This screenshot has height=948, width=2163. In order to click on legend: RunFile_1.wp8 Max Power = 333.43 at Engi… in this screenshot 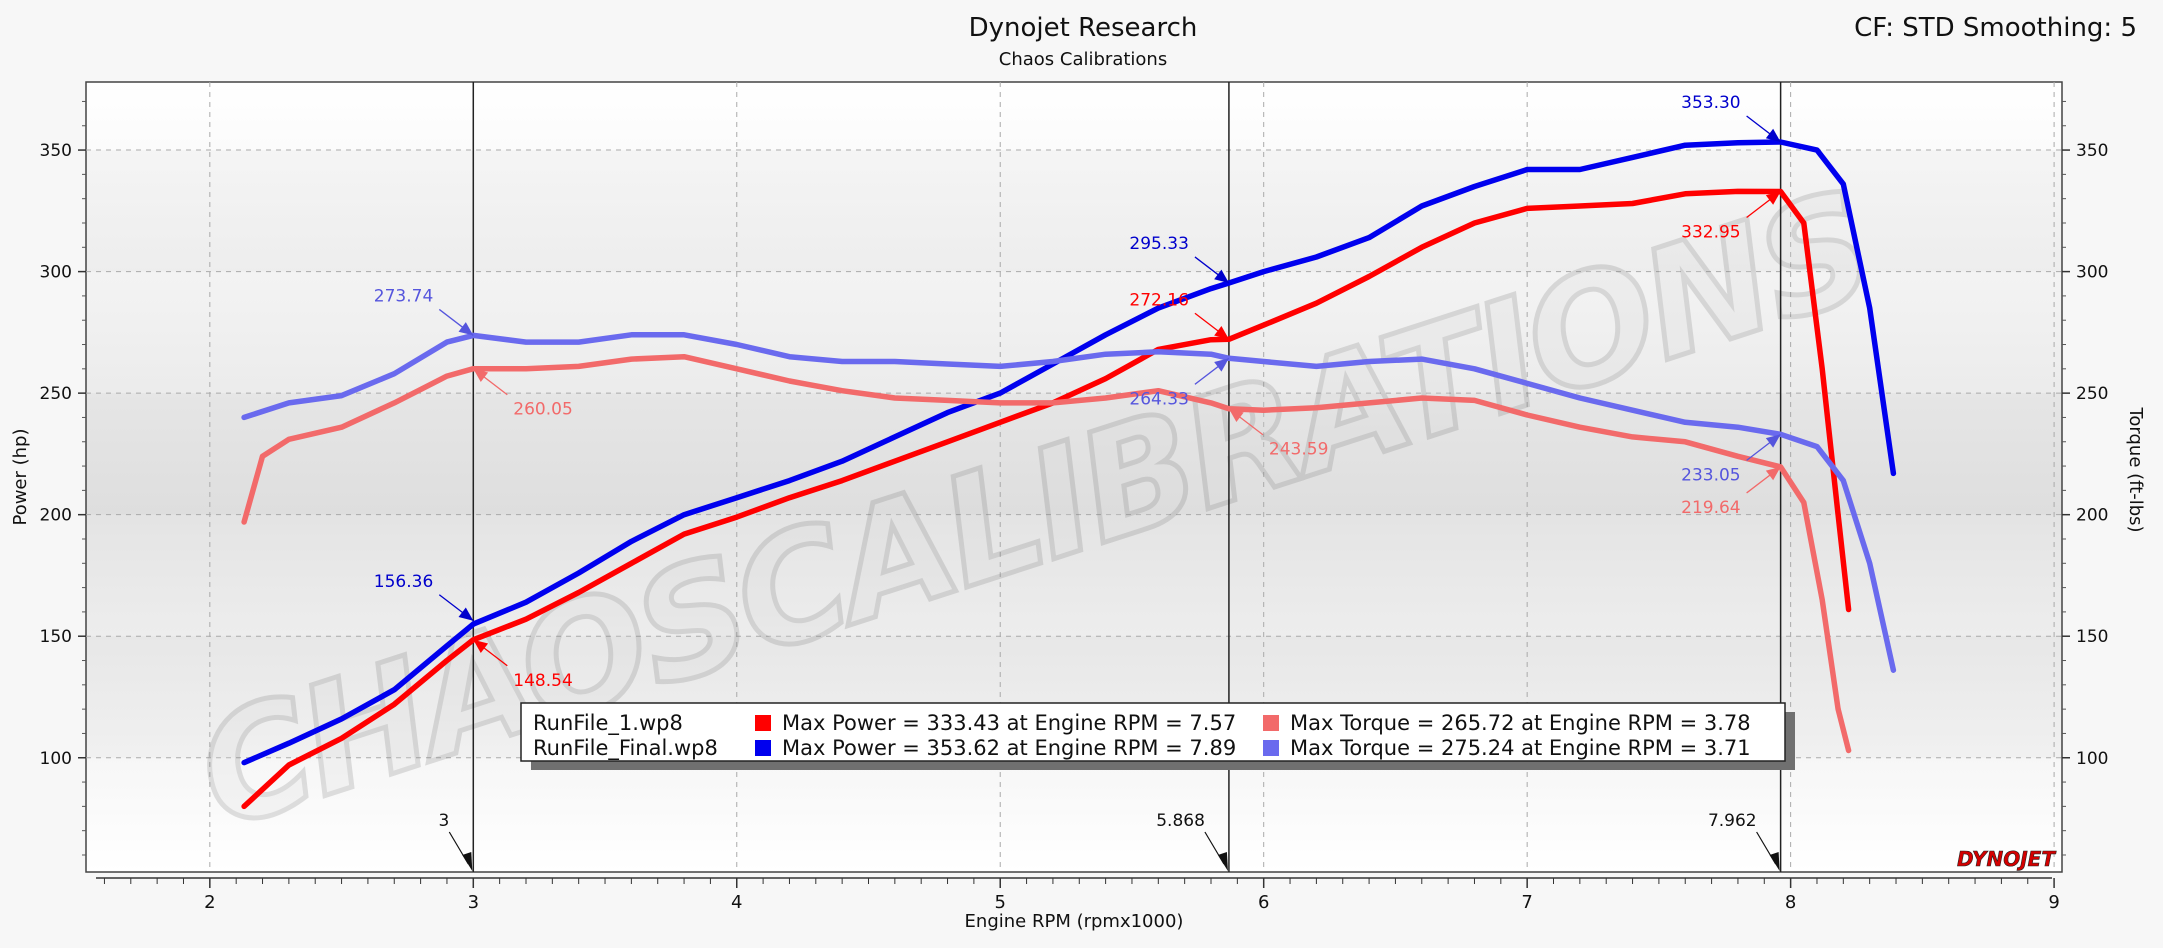, I will do `click(1157, 736)`.